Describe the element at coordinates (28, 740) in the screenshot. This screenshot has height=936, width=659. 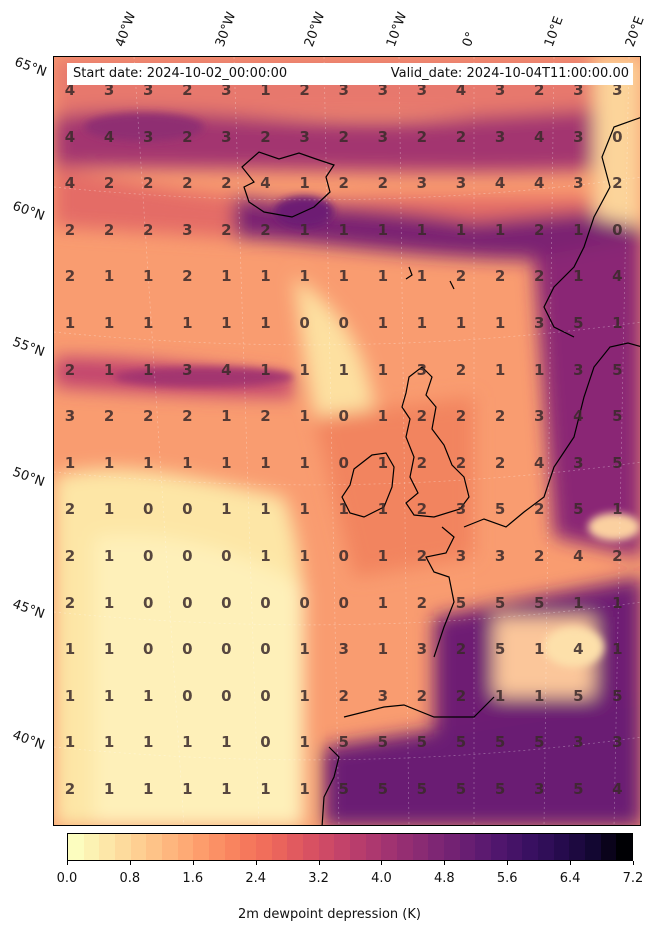
I see `lat-label: 40°N` at that location.